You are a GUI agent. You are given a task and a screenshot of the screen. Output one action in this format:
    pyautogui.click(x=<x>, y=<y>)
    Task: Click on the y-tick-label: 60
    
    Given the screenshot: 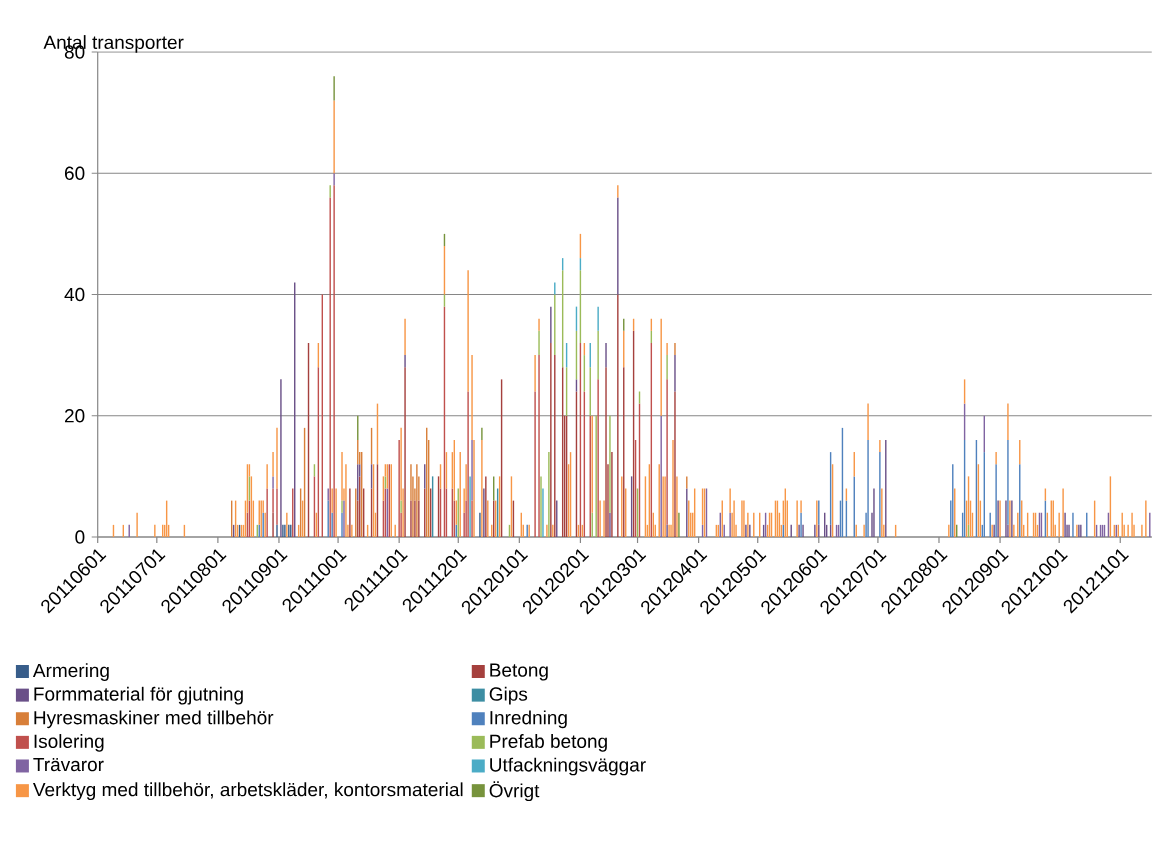 What is the action you would take?
    pyautogui.click(x=74, y=173)
    